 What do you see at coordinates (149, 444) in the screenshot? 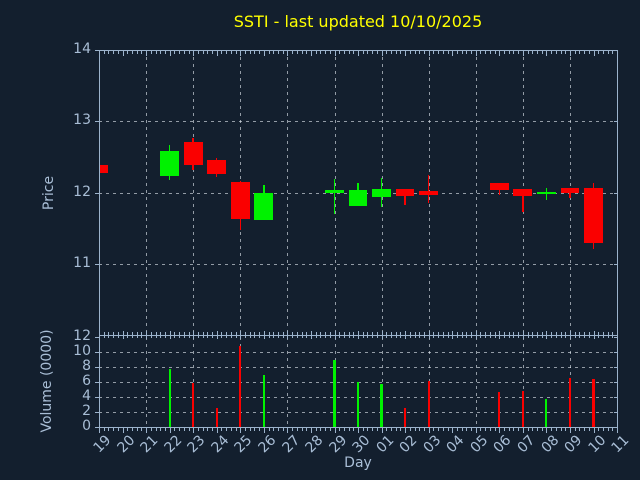
I see `x-tick-label: 21` at bounding box center [149, 444].